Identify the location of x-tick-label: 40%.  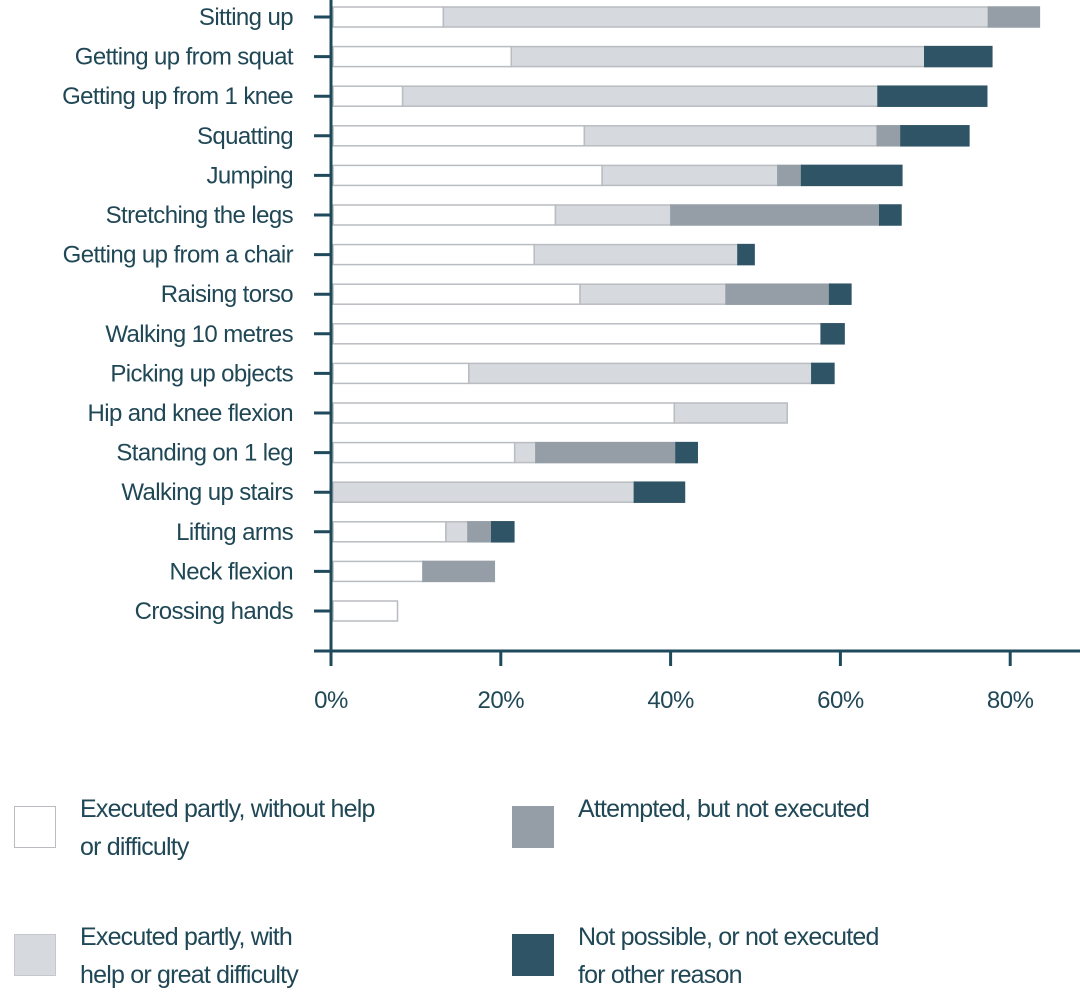
(670, 700).